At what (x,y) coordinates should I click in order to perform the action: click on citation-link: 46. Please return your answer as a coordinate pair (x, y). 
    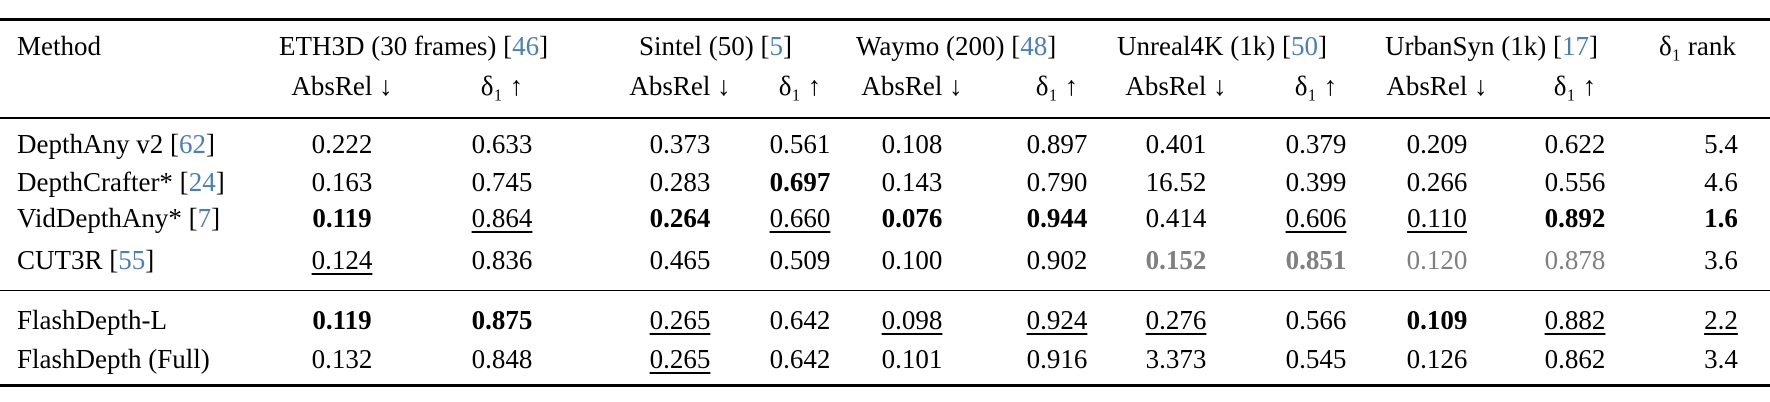
    Looking at the image, I should click on (526, 46).